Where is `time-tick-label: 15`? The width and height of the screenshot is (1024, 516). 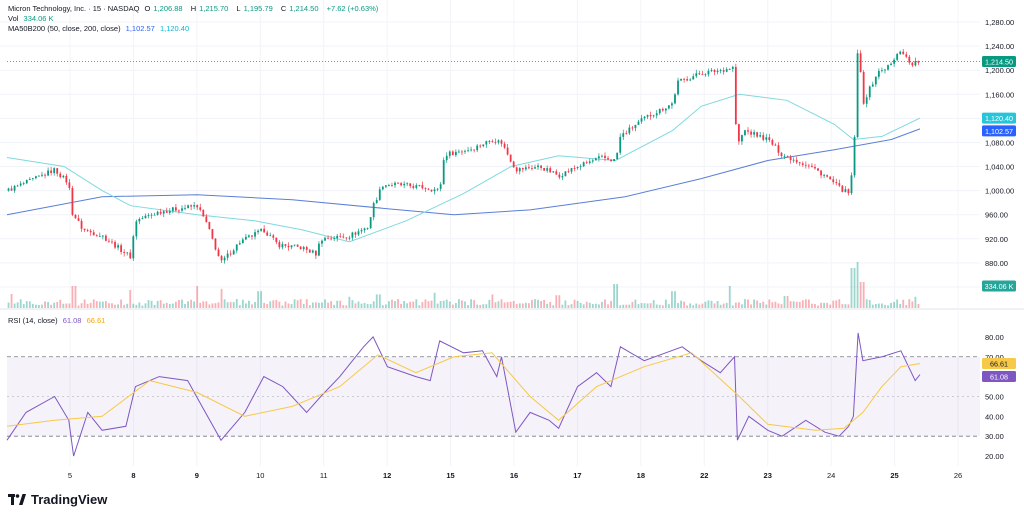 time-tick-label: 15 is located at coordinates (450, 475).